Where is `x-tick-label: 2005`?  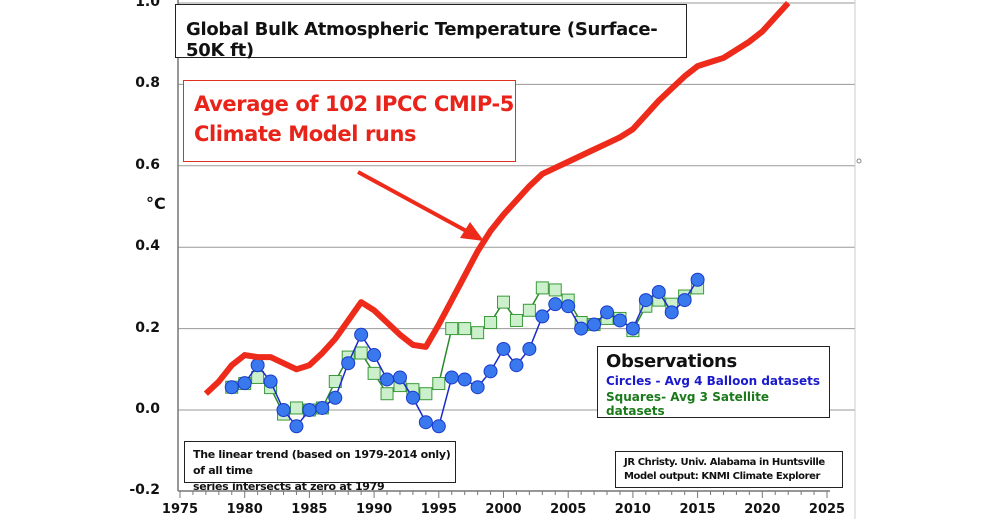
x-tick-label: 2005 is located at coordinates (568, 509).